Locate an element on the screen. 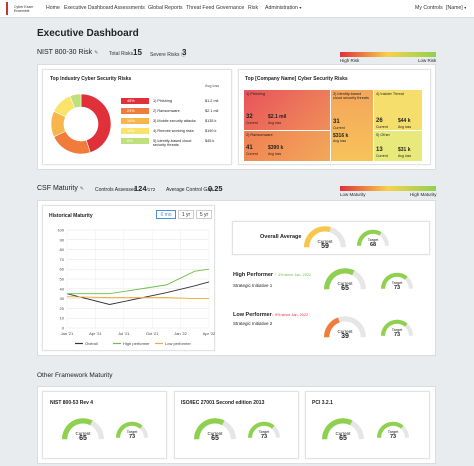  nav-threat-feed: Threat Feed is located at coordinates (200, 8).